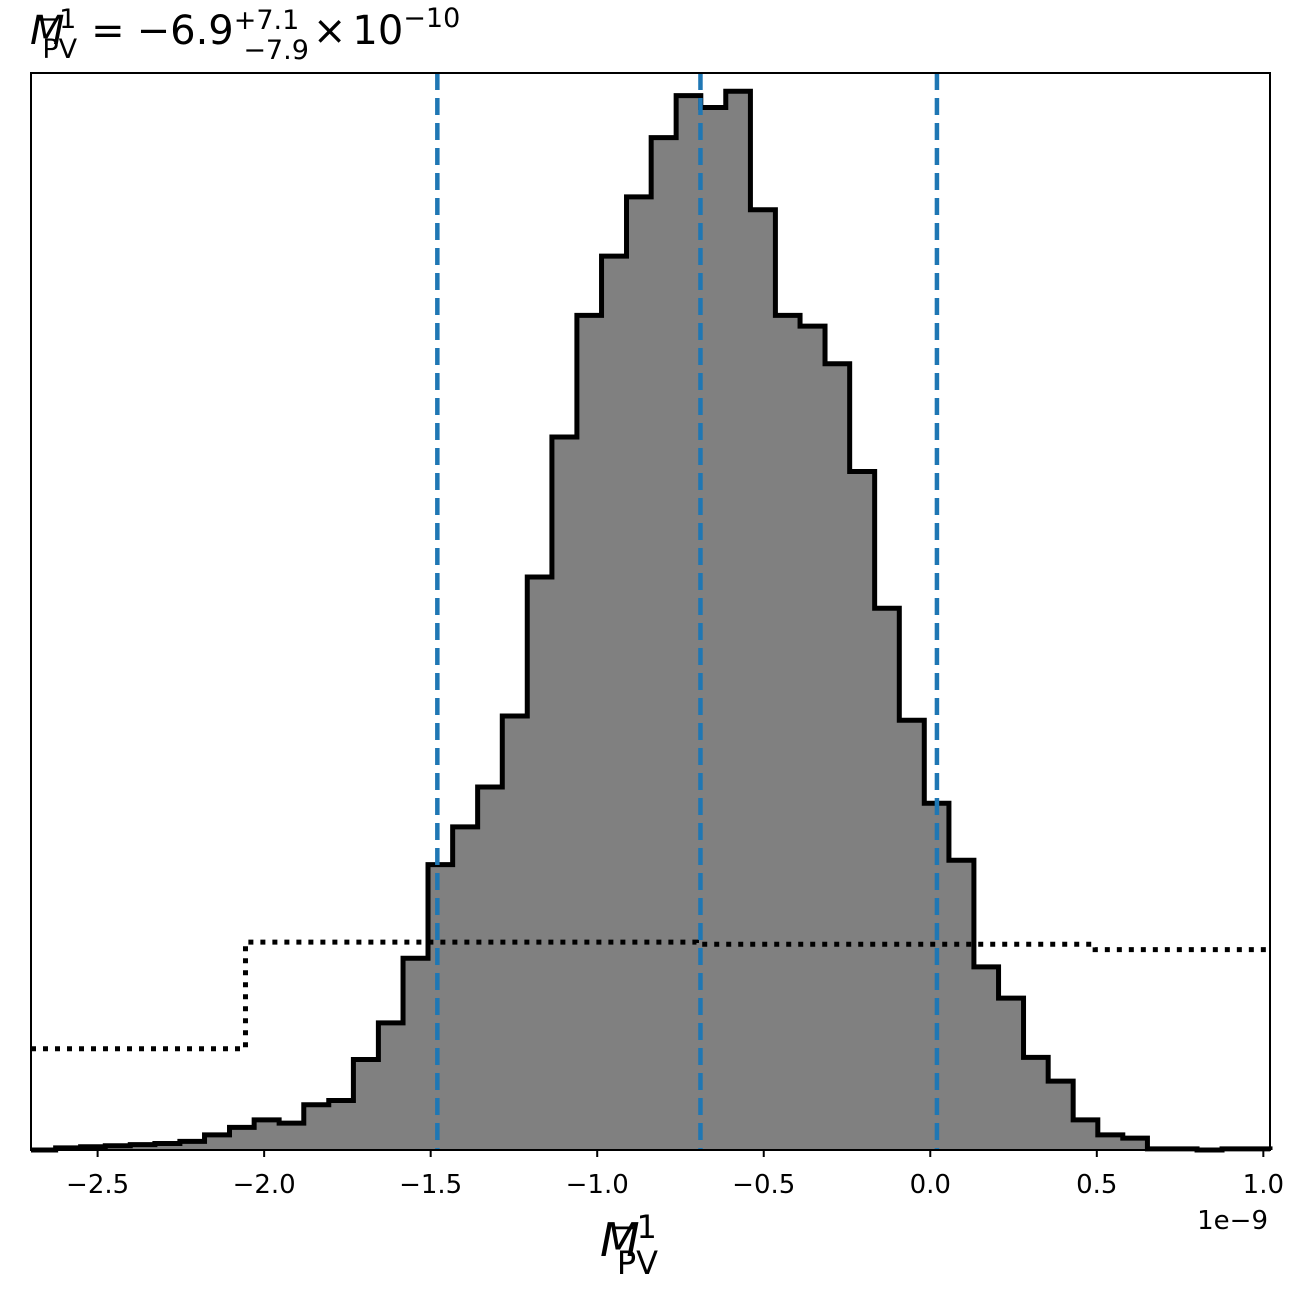 The height and width of the screenshot is (1293, 1304). I want to click on x-tick-label: −1.5, so click(430, 1185).